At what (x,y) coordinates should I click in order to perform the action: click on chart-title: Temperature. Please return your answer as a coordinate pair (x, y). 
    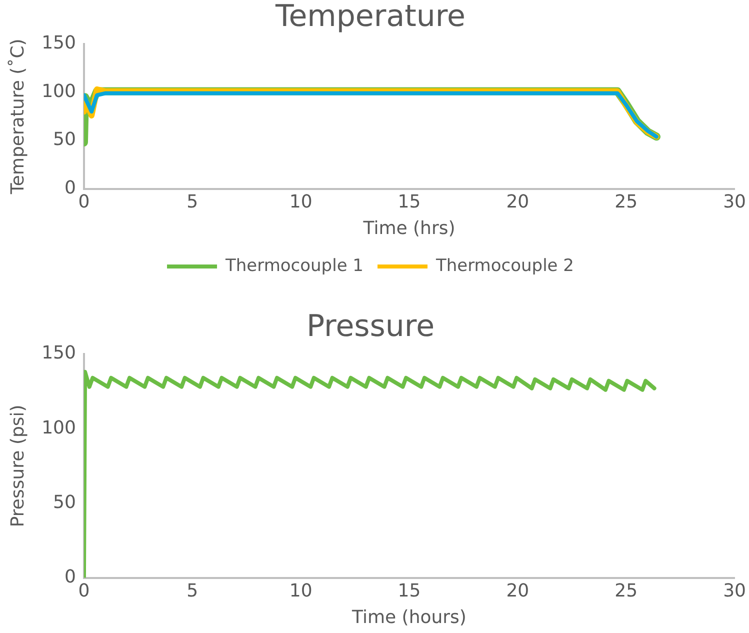
    Looking at the image, I should click on (370, 17).